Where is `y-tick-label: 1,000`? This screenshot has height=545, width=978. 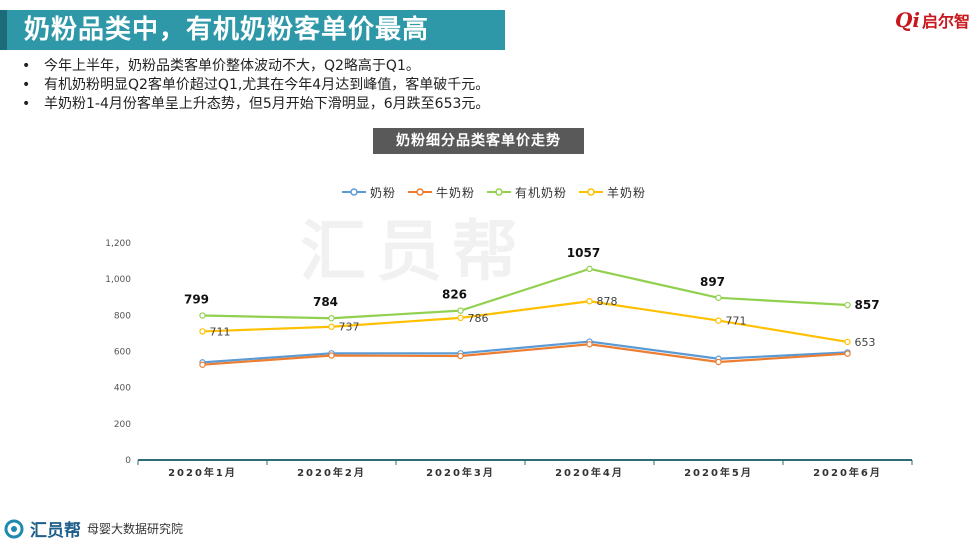 y-tick-label: 1,000 is located at coordinates (118, 280).